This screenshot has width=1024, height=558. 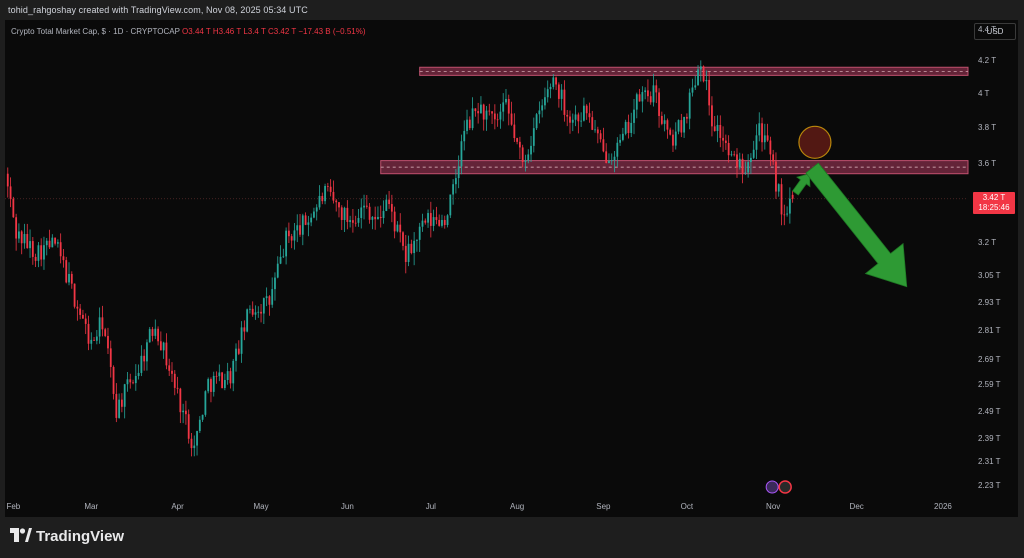 What do you see at coordinates (815, 142) in the screenshot?
I see `target-circle` at bounding box center [815, 142].